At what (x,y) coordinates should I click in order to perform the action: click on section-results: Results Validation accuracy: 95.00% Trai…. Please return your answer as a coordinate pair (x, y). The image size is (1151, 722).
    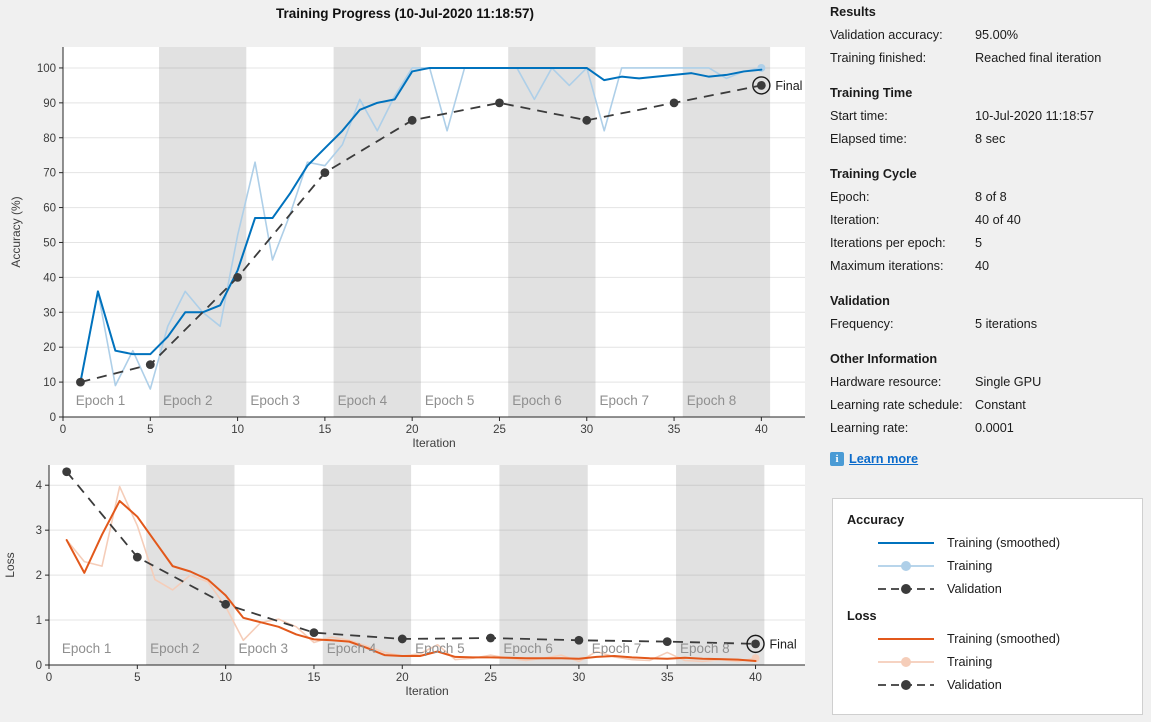
    Looking at the image, I should click on (987, 35).